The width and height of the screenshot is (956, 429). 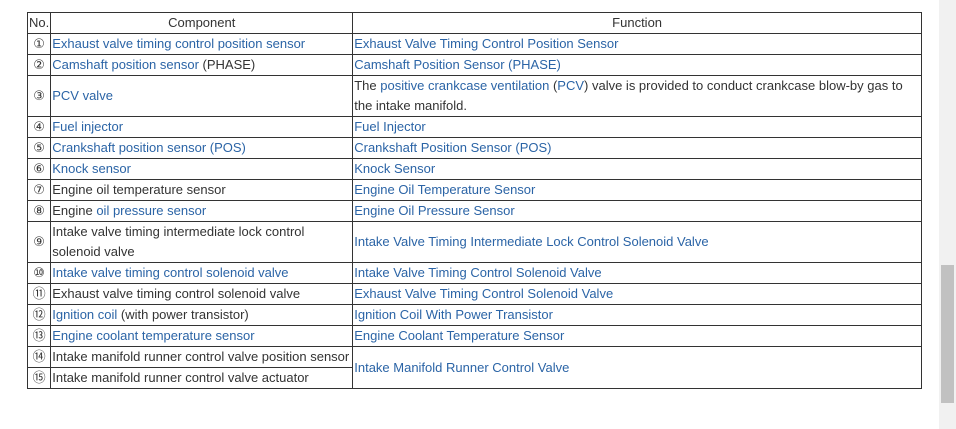 I want to click on row-number: ⑧, so click(x=39, y=211).